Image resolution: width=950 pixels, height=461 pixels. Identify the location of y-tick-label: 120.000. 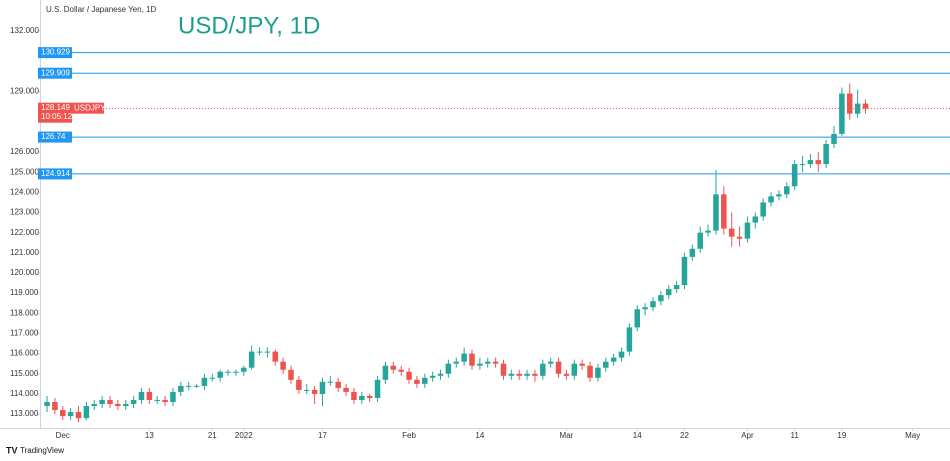
(24, 272).